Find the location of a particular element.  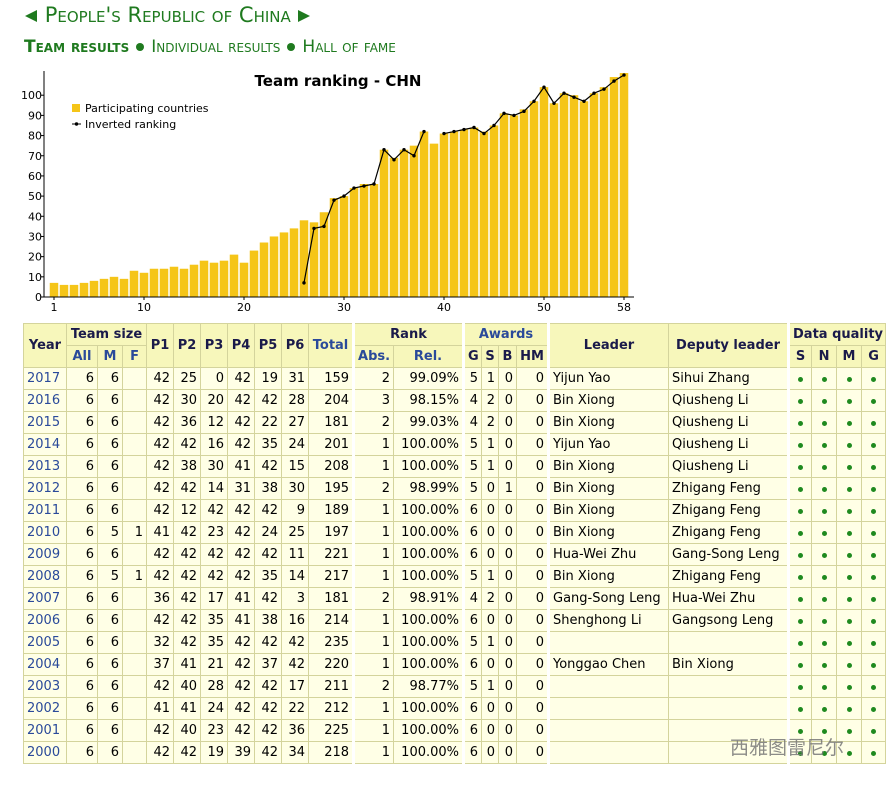

year-link: 2012 is located at coordinates (45, 488).